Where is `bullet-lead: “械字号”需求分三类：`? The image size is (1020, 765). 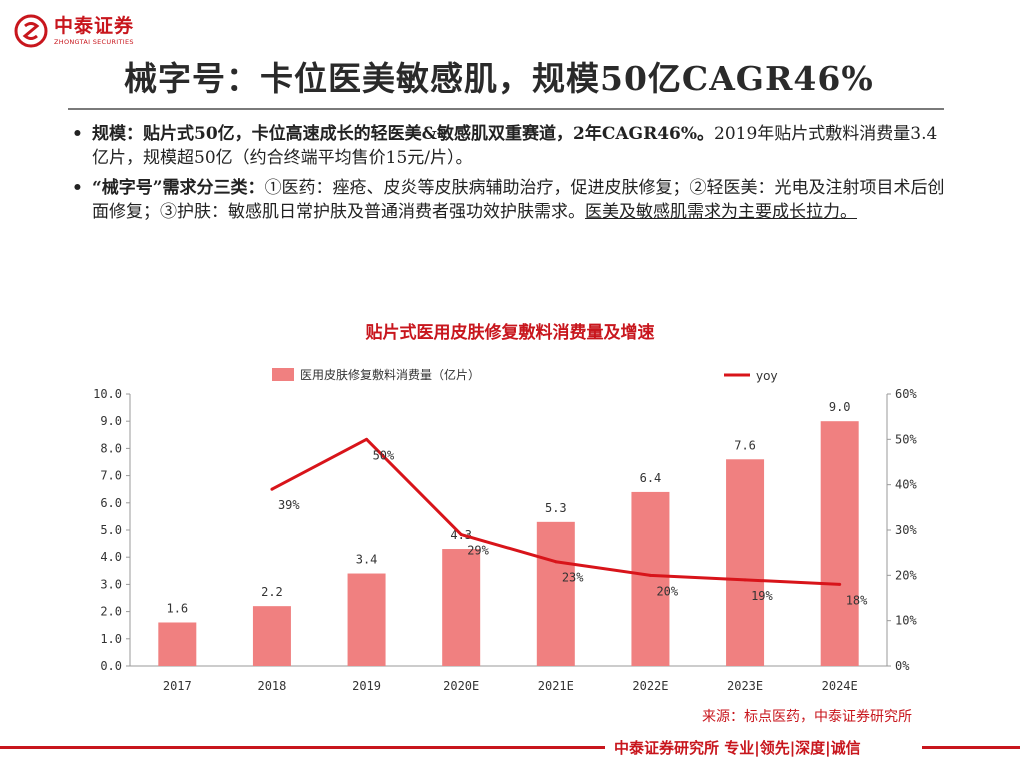 bullet-lead: “械字号”需求分三类： is located at coordinates (178, 188).